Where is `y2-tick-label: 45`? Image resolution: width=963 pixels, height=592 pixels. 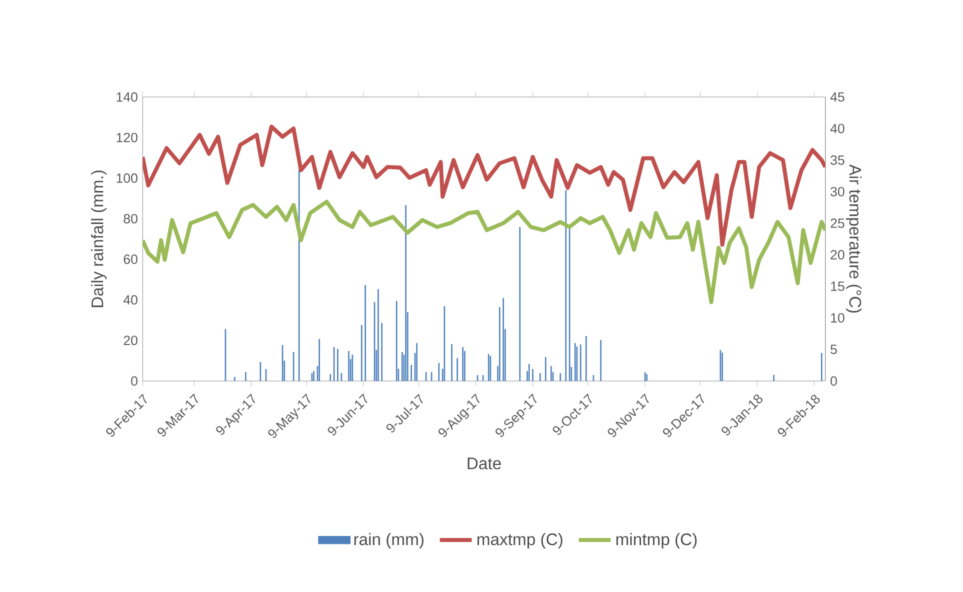 y2-tick-label: 45 is located at coordinates (837, 97).